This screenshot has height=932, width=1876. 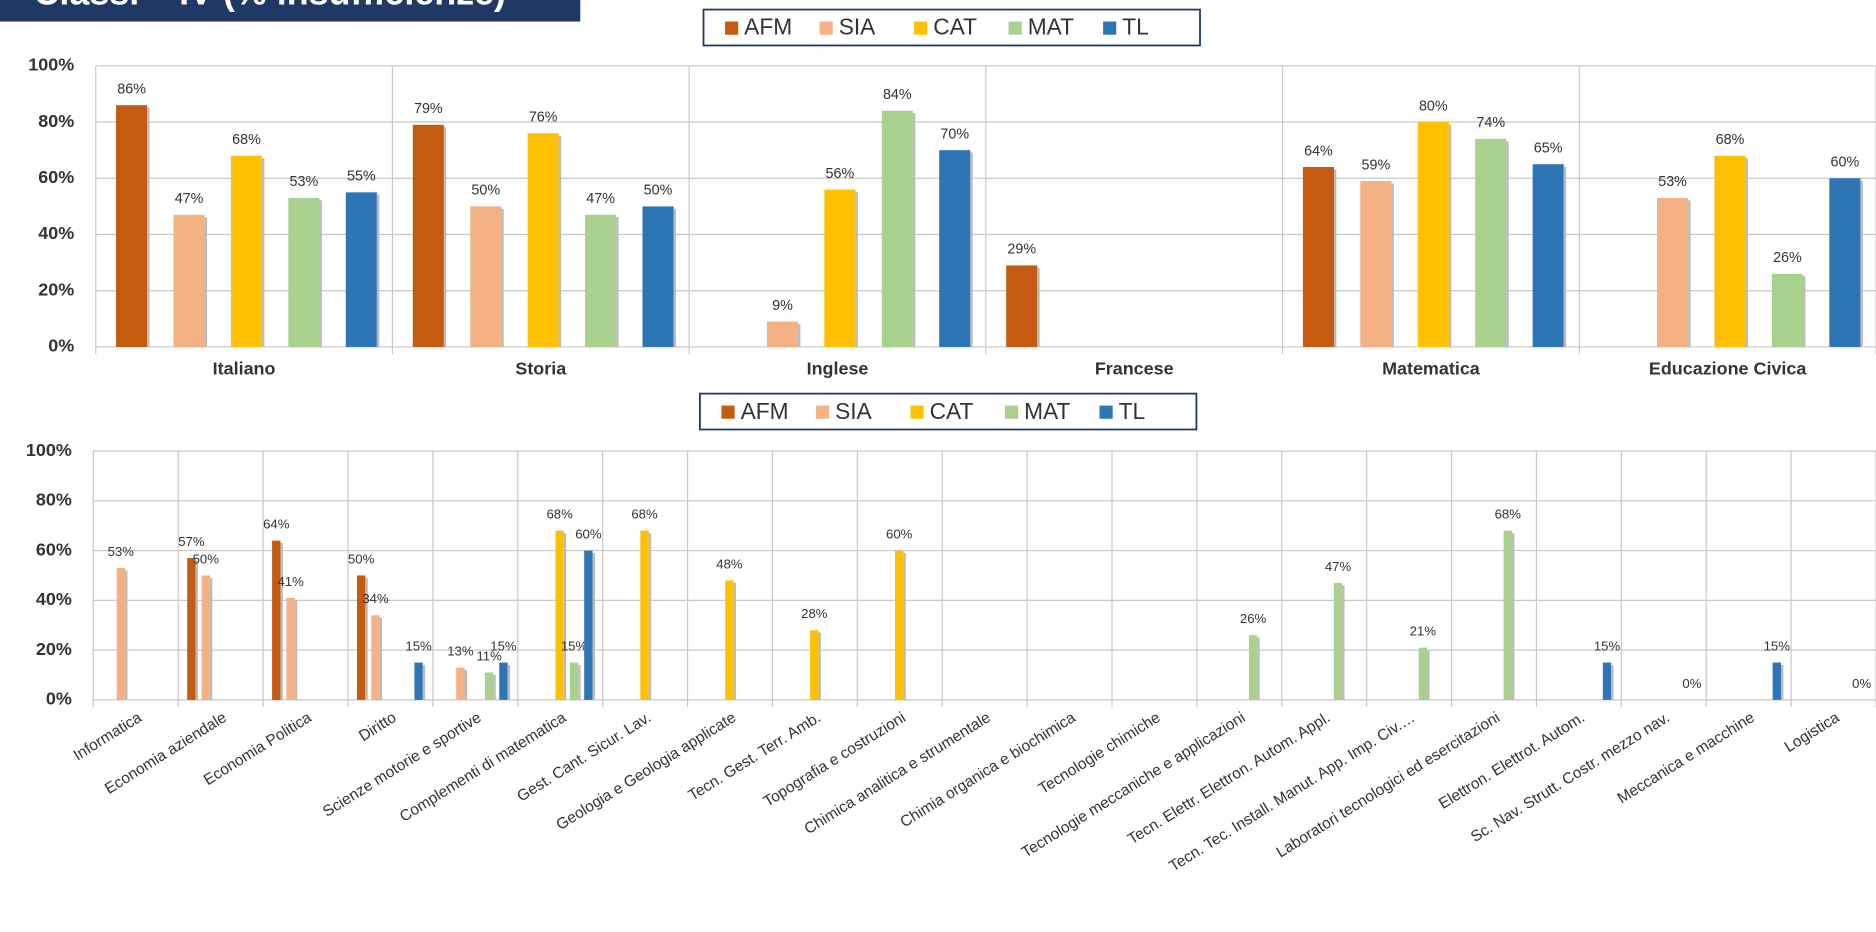 I want to click on data-label: 29%, so click(x=1021, y=250).